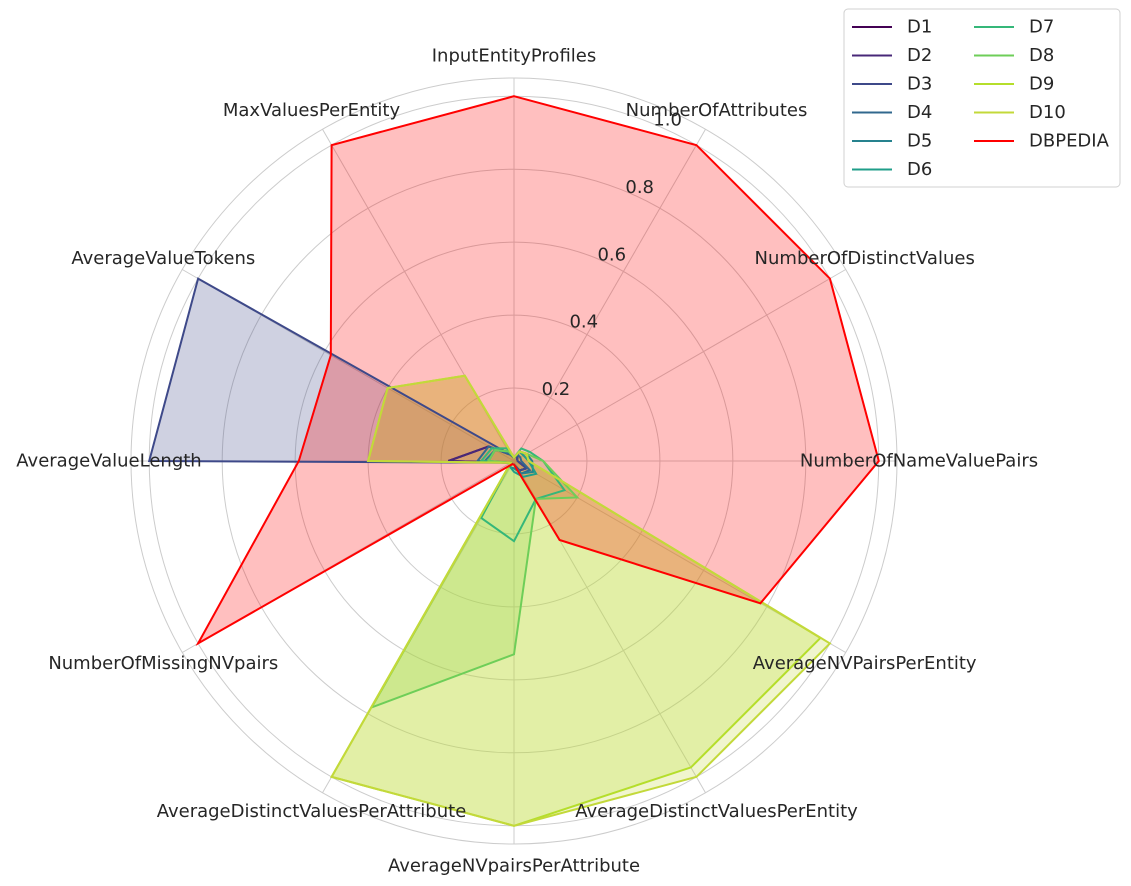 This screenshot has width=1131, height=886. I want to click on legend-label-d5: D5, so click(919, 141).